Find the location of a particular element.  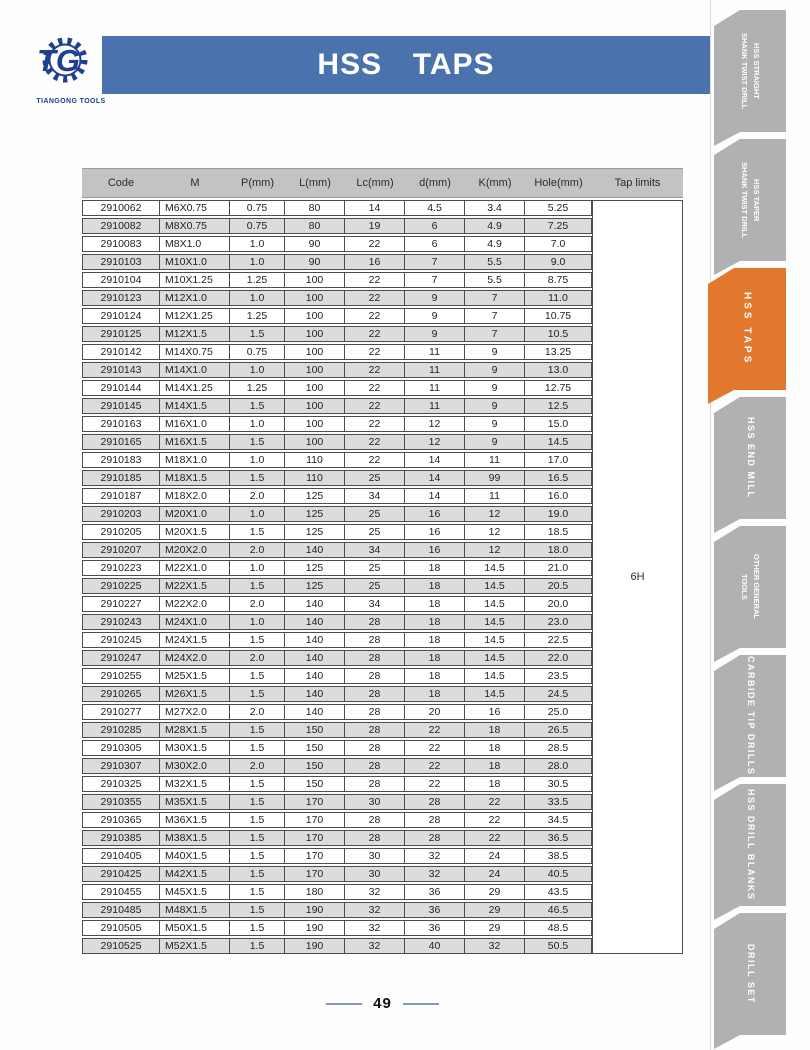

cell-kmm: 14.5 is located at coordinates (495, 604).